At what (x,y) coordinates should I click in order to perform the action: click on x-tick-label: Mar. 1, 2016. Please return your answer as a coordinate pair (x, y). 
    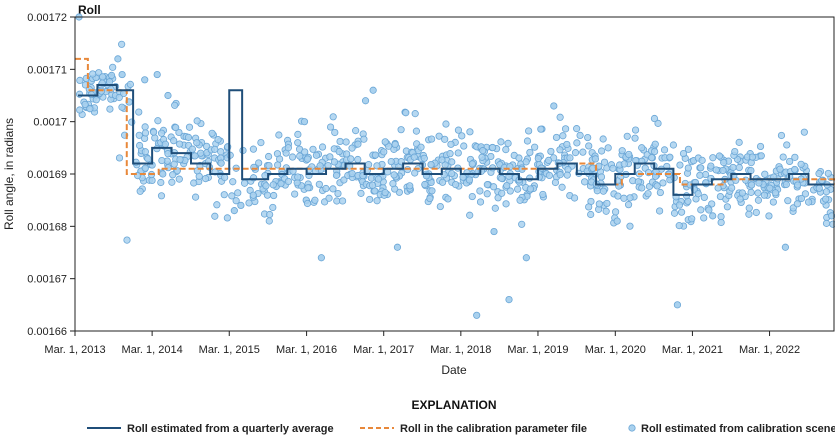
    Looking at the image, I should click on (306, 350).